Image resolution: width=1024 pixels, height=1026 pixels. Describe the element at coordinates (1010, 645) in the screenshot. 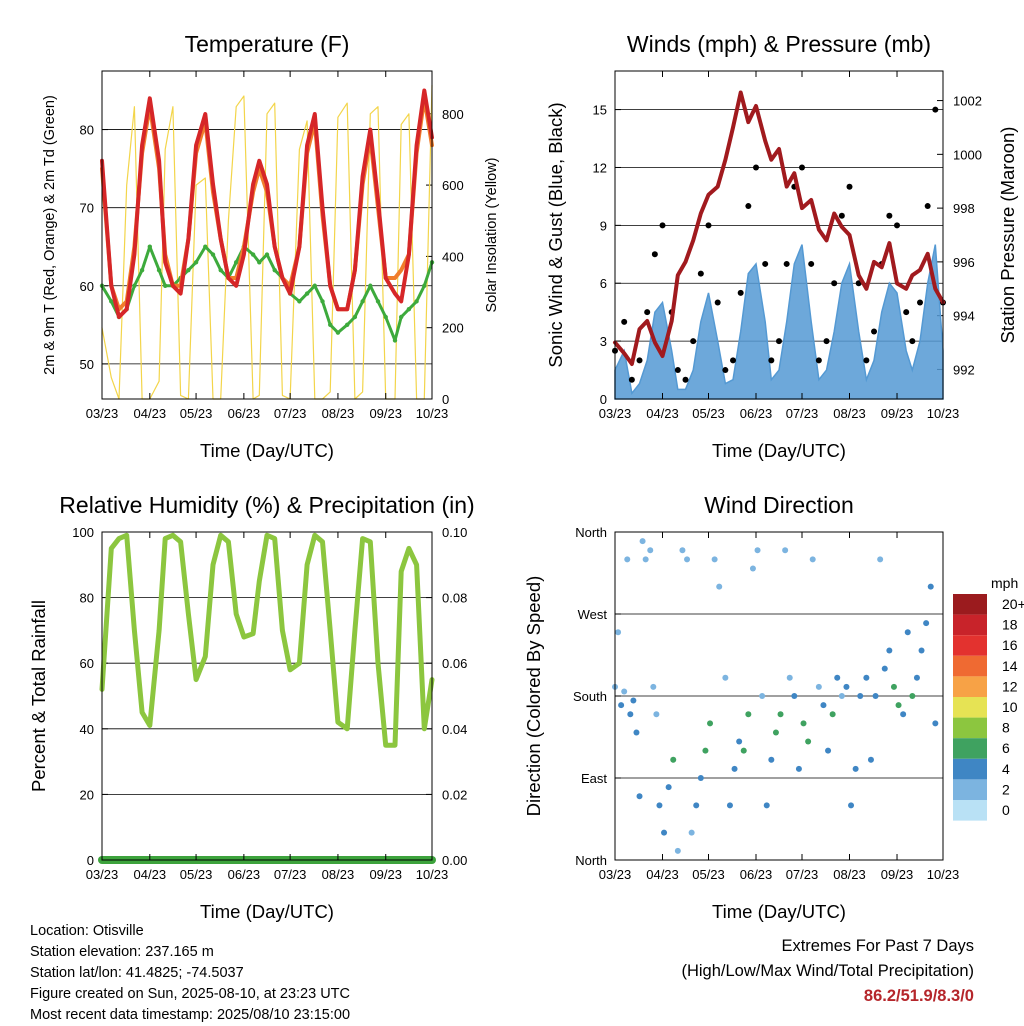

I see `legend-label: 16` at that location.